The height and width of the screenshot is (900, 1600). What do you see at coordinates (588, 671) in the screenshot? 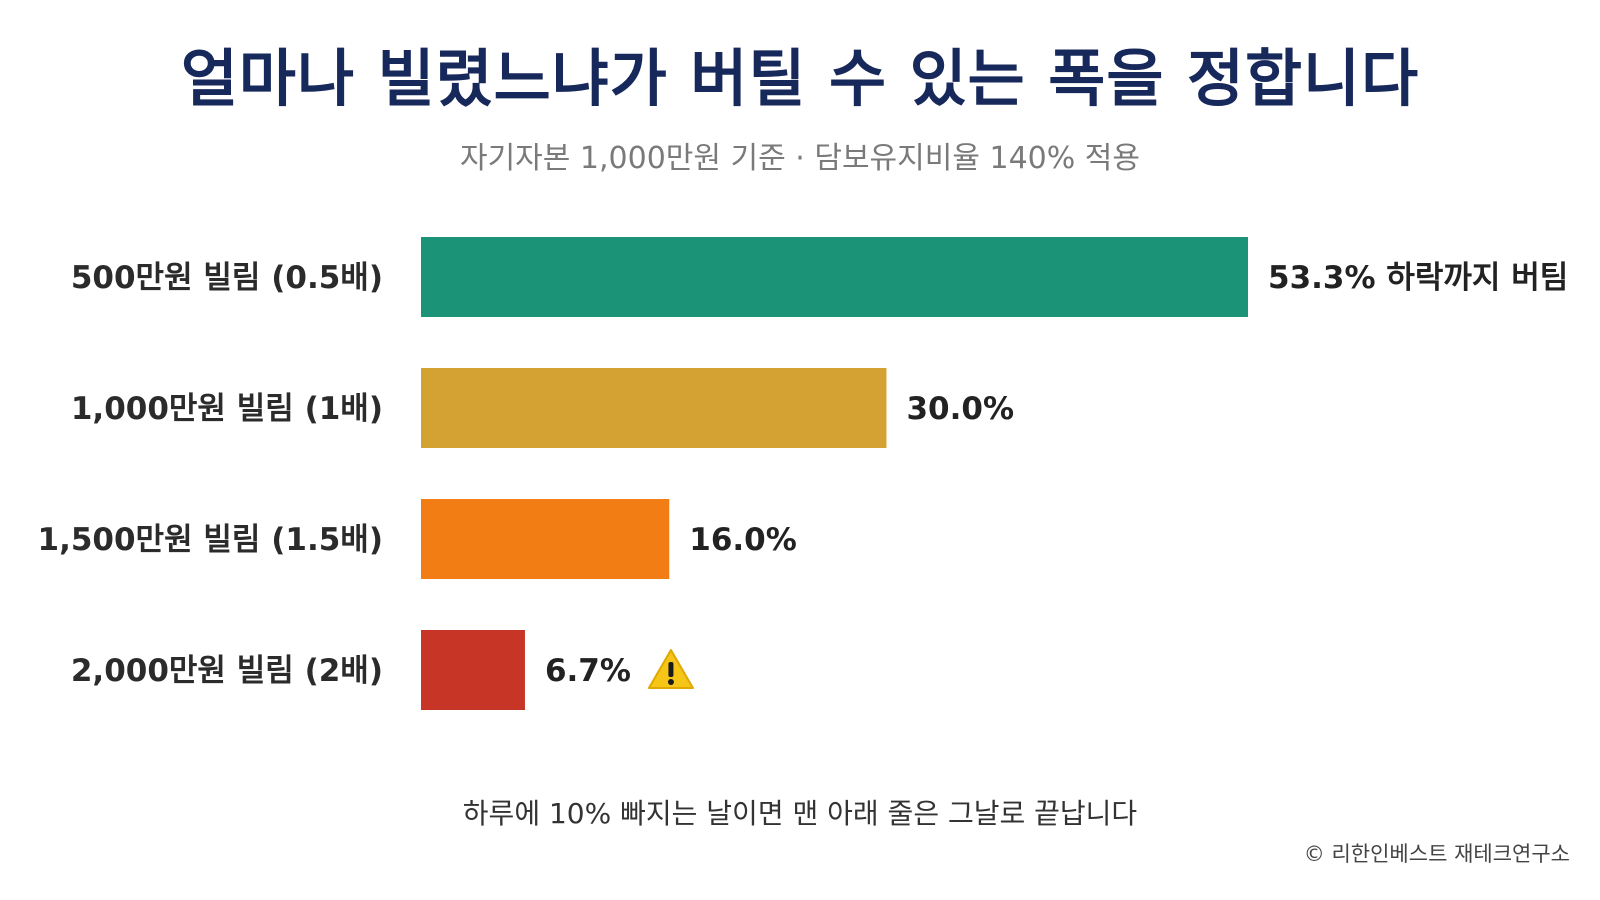
I see `value-label: 6.7%` at bounding box center [588, 671].